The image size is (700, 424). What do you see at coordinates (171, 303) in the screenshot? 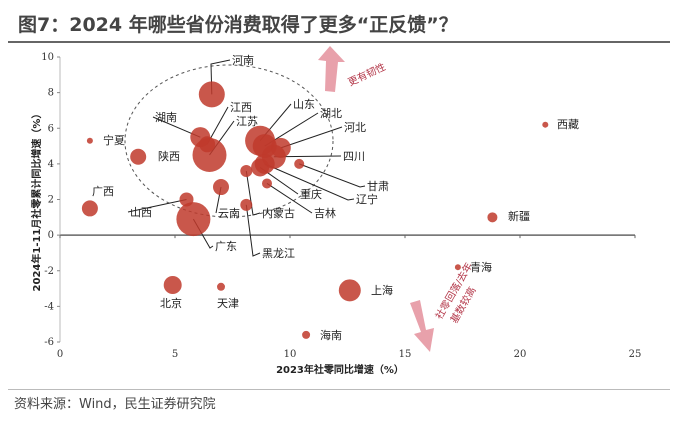
I see `point-label: 北京` at bounding box center [171, 303].